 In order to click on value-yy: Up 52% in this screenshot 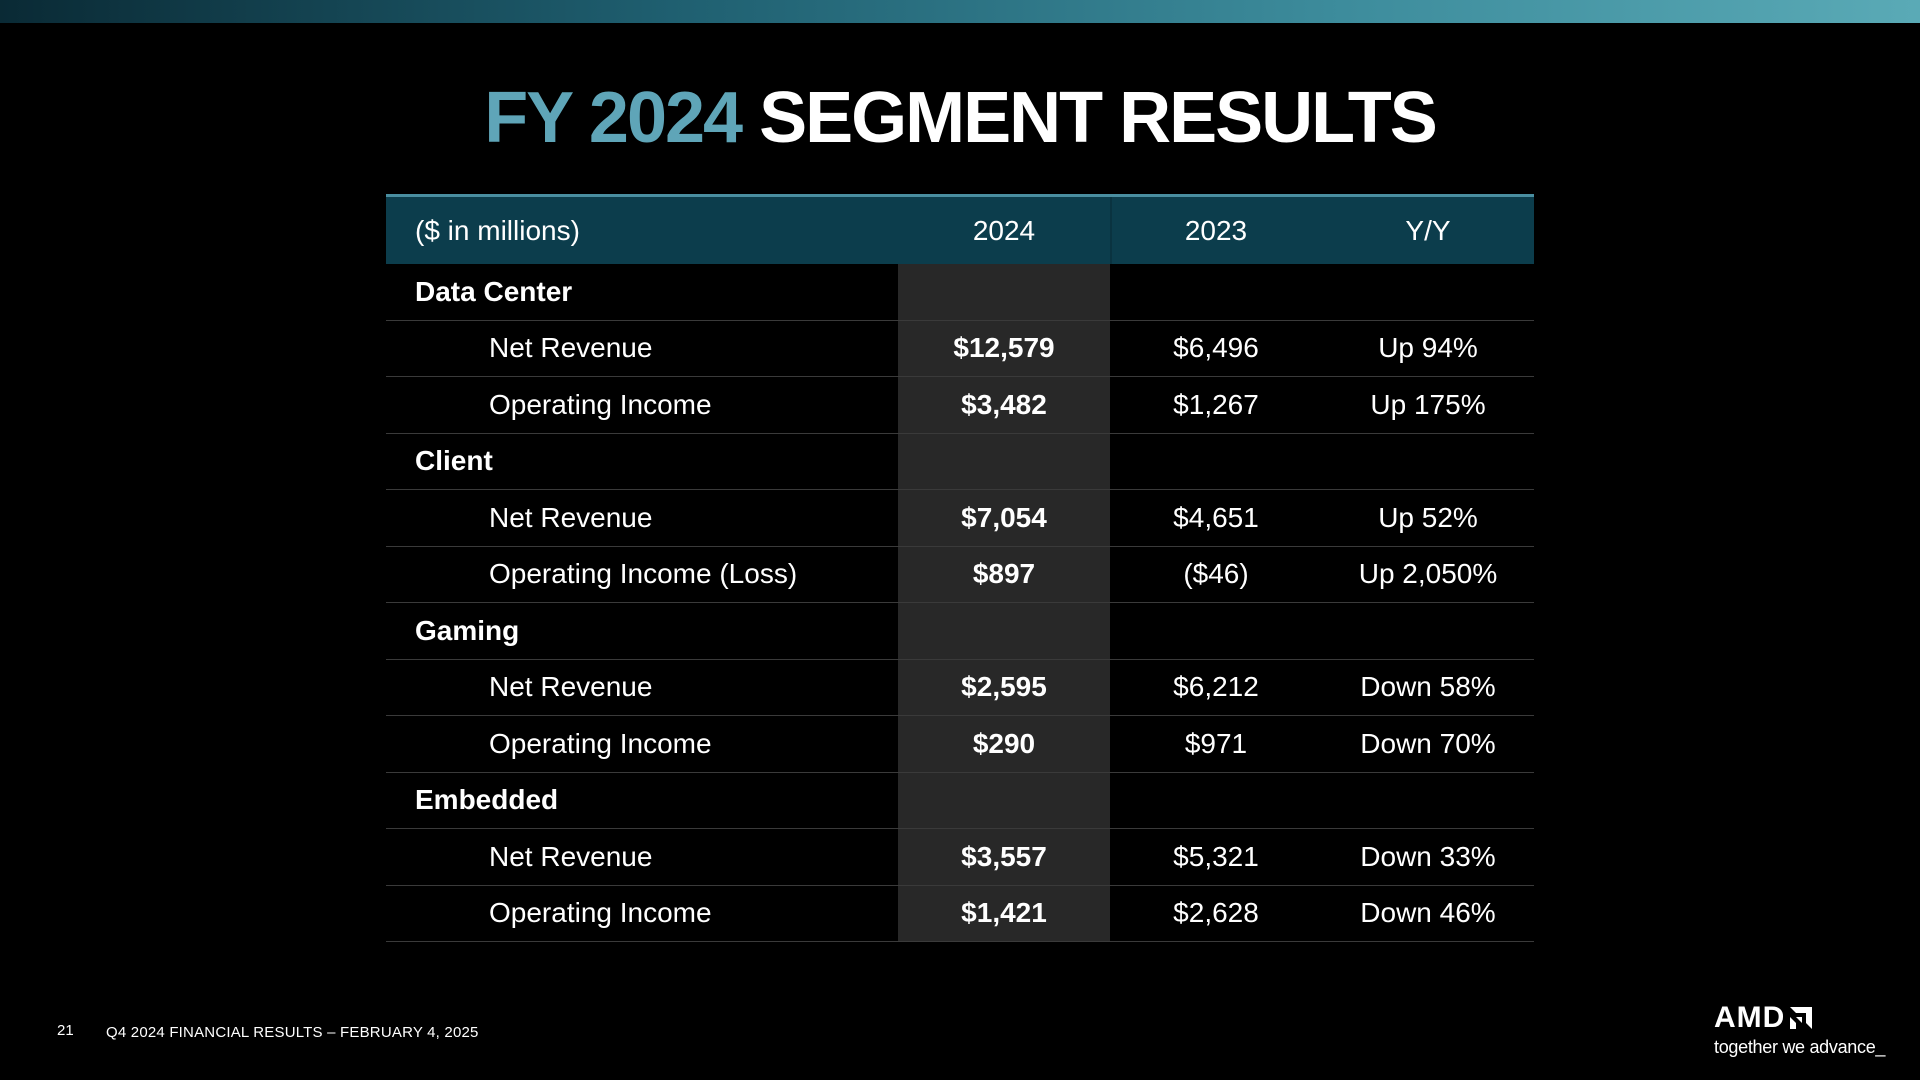, I will do `click(1428, 517)`.